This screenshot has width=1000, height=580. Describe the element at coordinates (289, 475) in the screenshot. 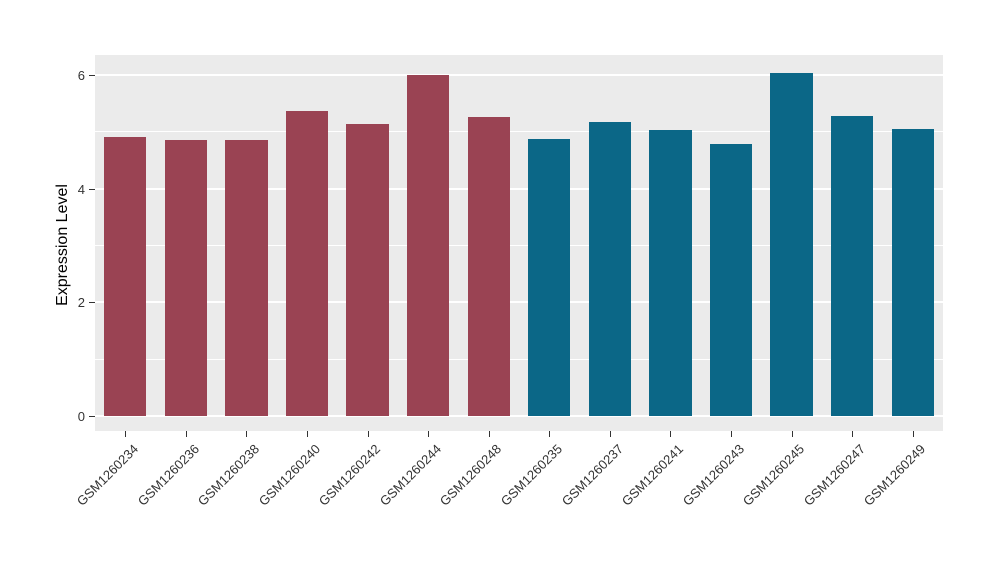

I see `x-axis-tick-label: GSM1260240` at that location.